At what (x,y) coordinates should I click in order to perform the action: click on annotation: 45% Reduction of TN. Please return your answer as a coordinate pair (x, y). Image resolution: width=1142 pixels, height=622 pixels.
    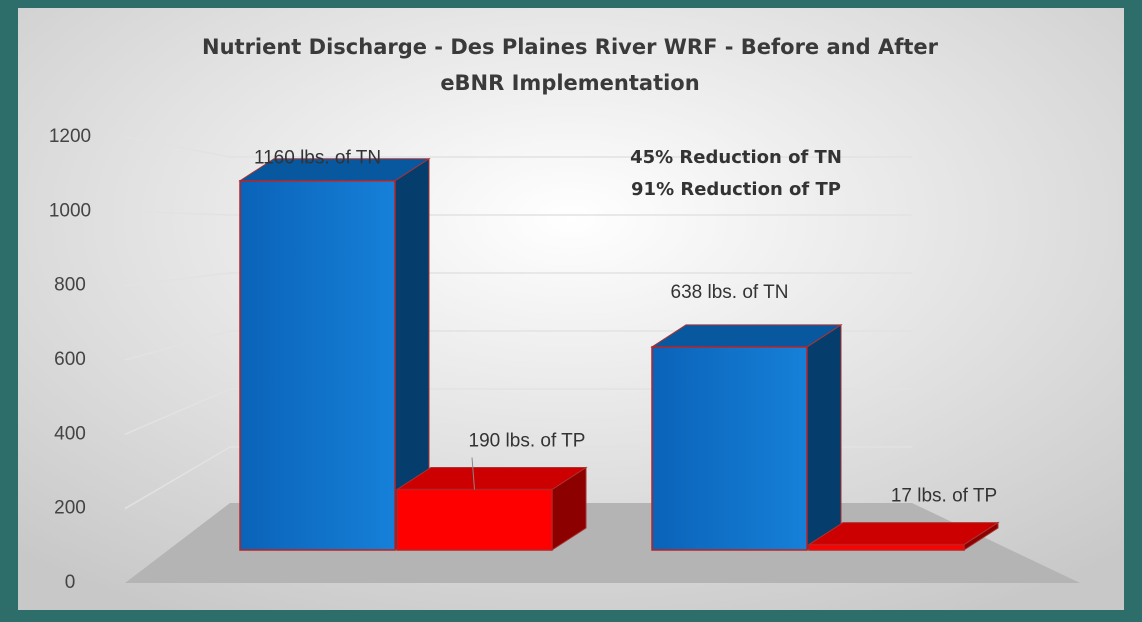
    Looking at the image, I should click on (736, 157).